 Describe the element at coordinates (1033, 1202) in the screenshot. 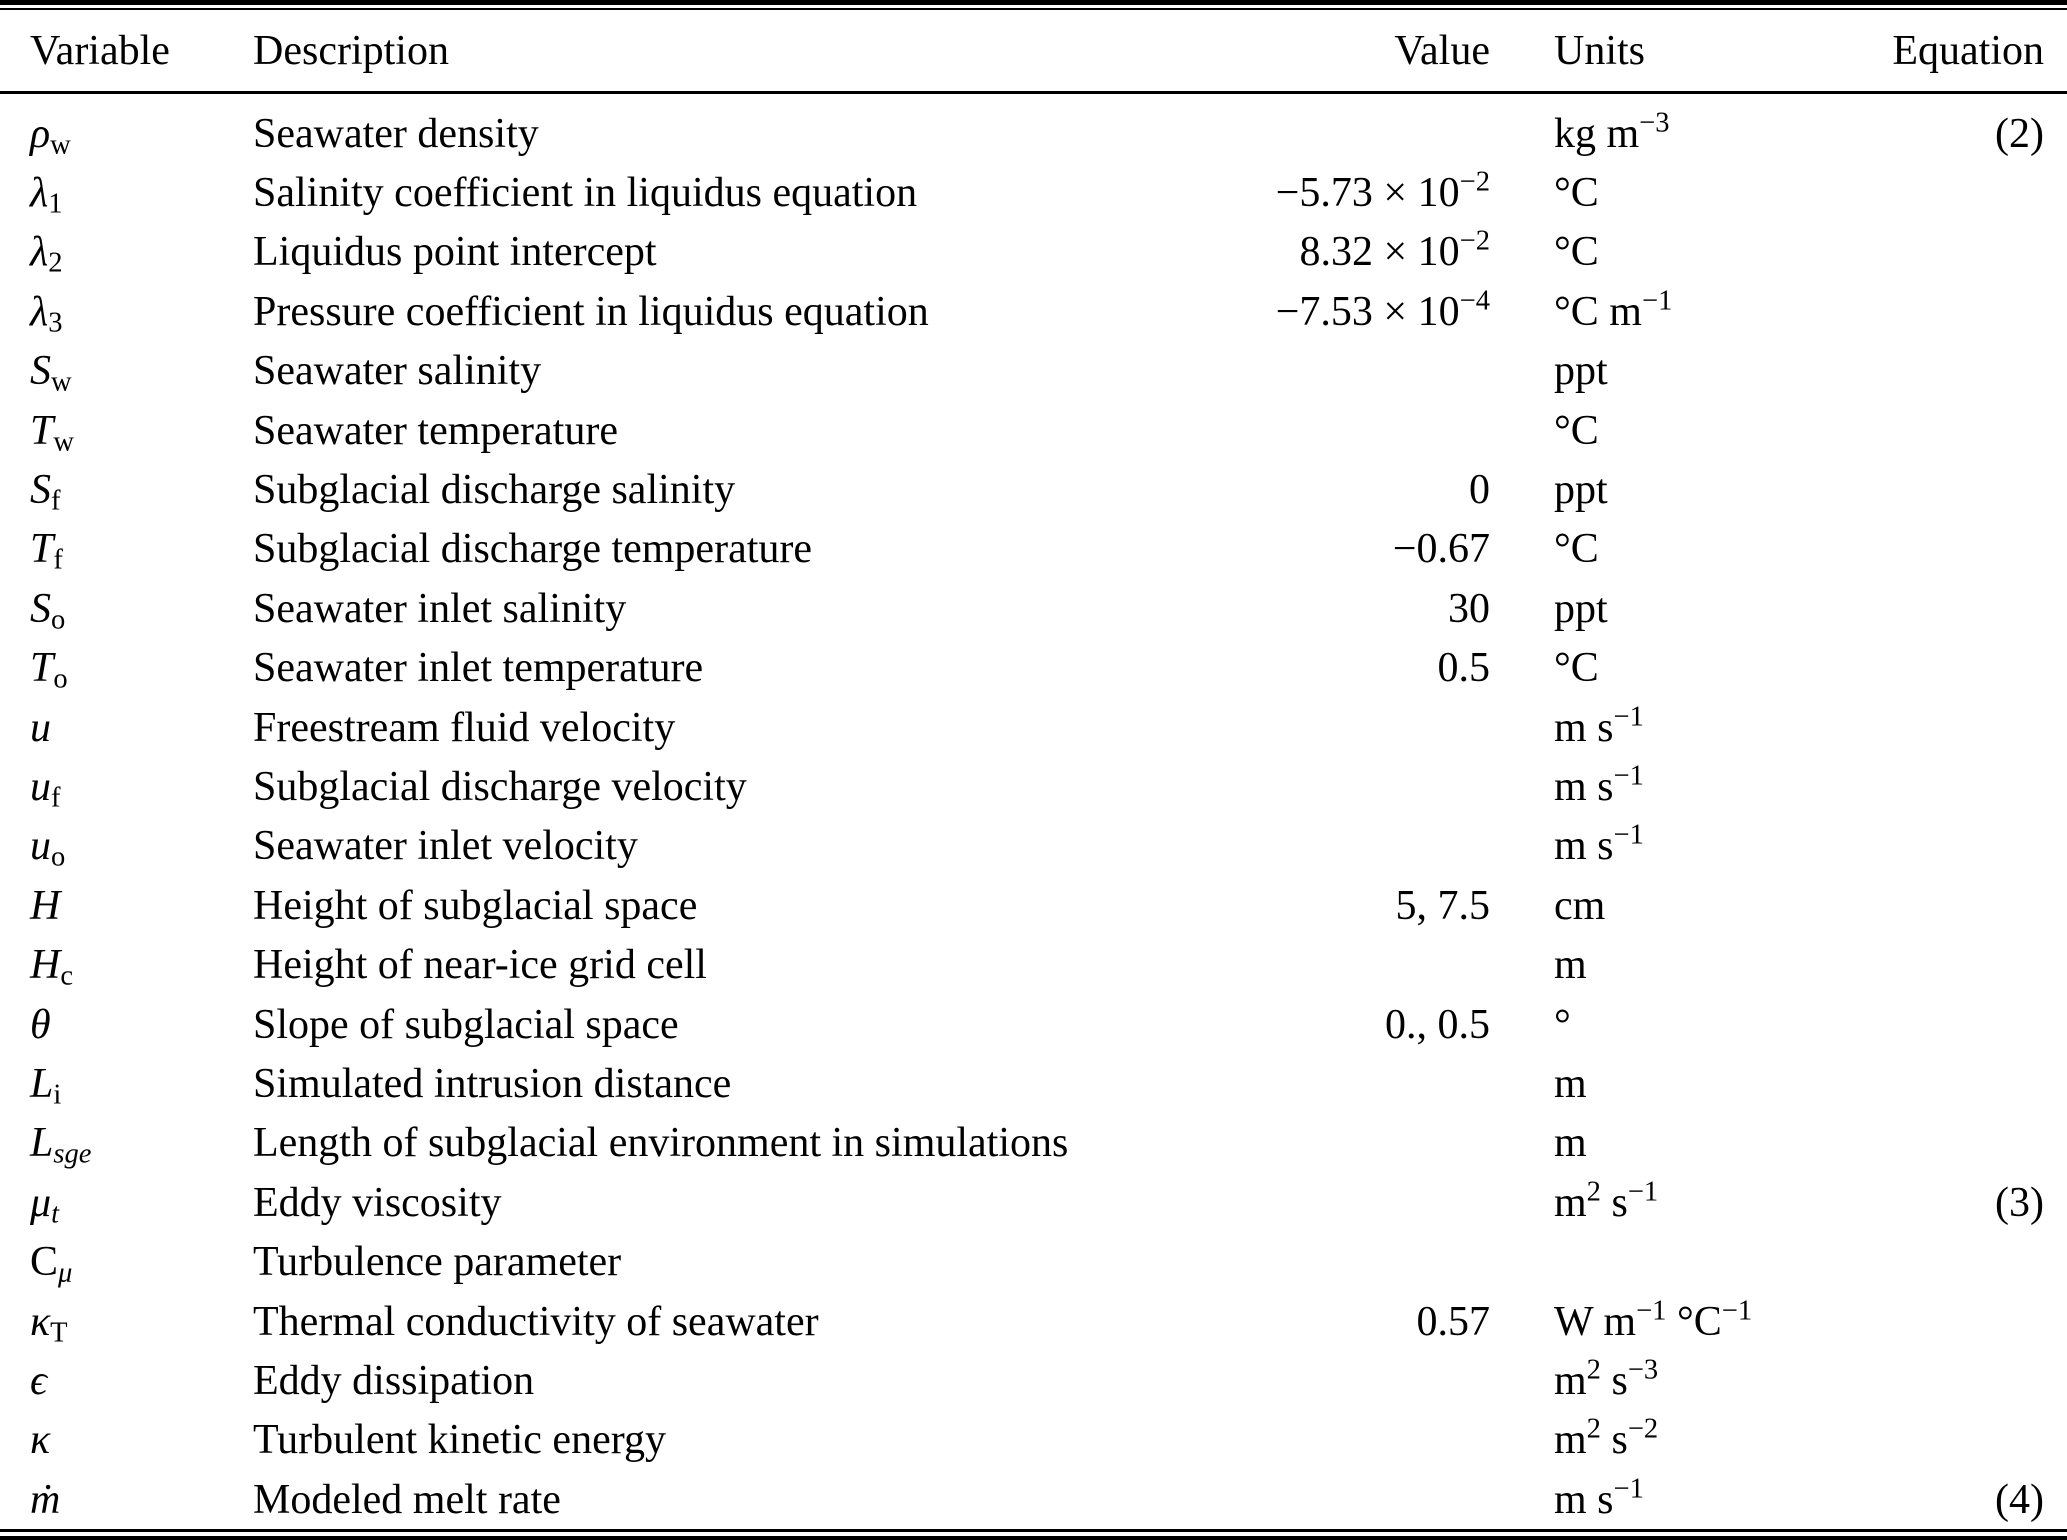

I see `table-row: μt Eddy viscosity m2 s−1 (3)` at that location.